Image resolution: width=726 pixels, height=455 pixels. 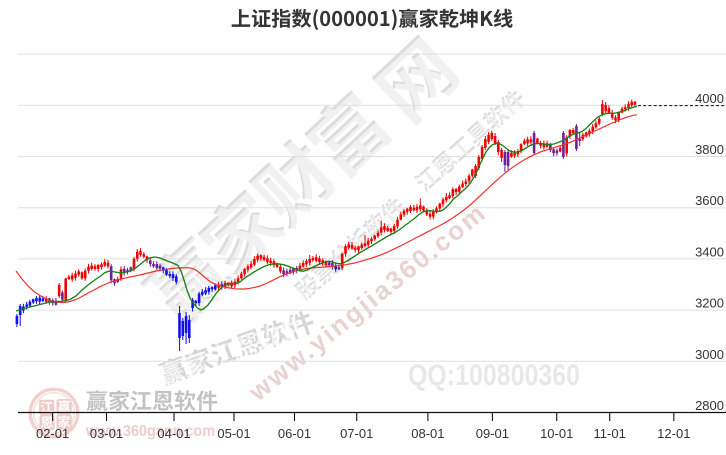 What do you see at coordinates (173, 433) in the screenshot?
I see `svg-text: 04-01` at bounding box center [173, 433].